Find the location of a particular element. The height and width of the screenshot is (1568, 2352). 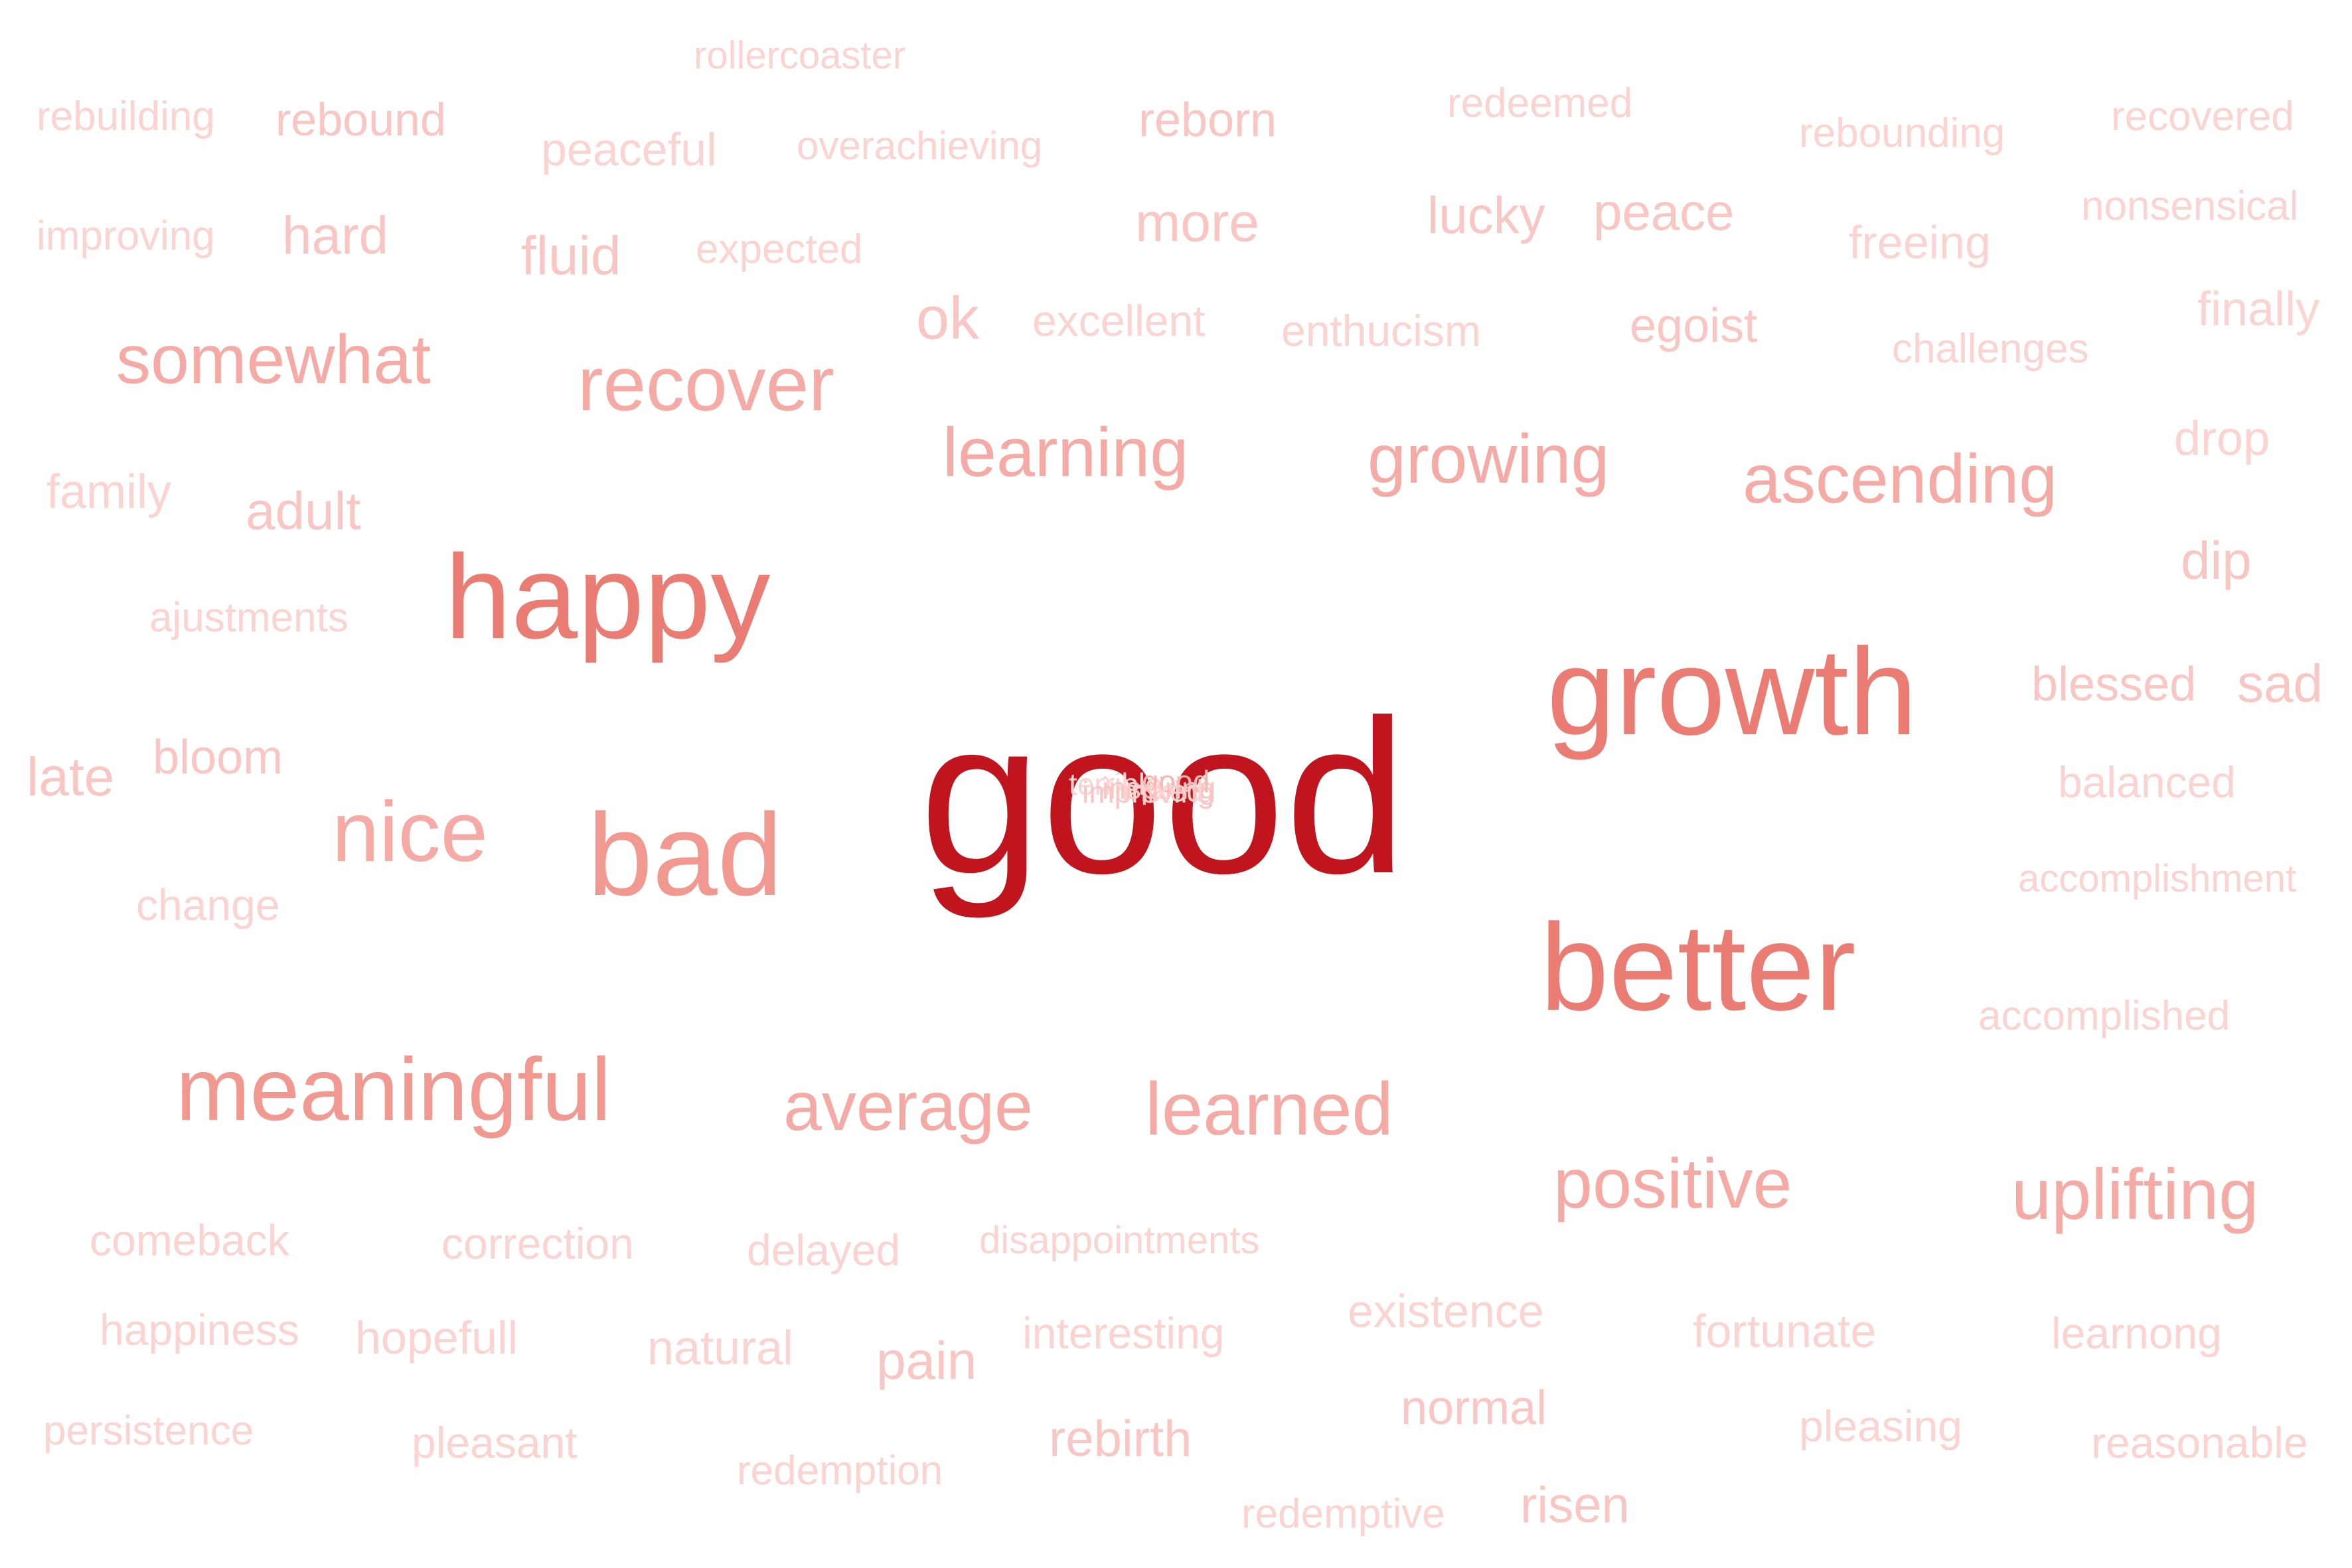

cloud-word-challenges: challenges is located at coordinates (1991, 349).